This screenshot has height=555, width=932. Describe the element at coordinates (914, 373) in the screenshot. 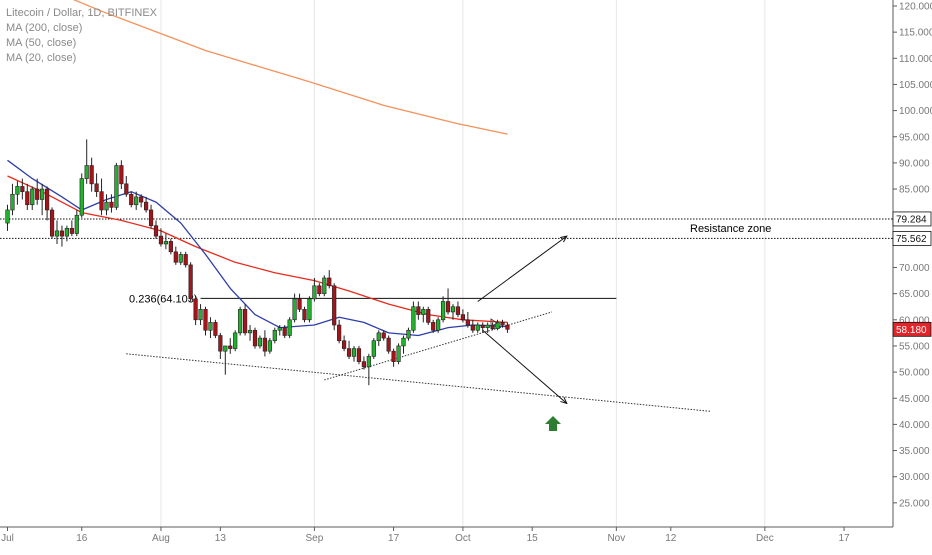

I see `y-tick-label: 50.000` at that location.